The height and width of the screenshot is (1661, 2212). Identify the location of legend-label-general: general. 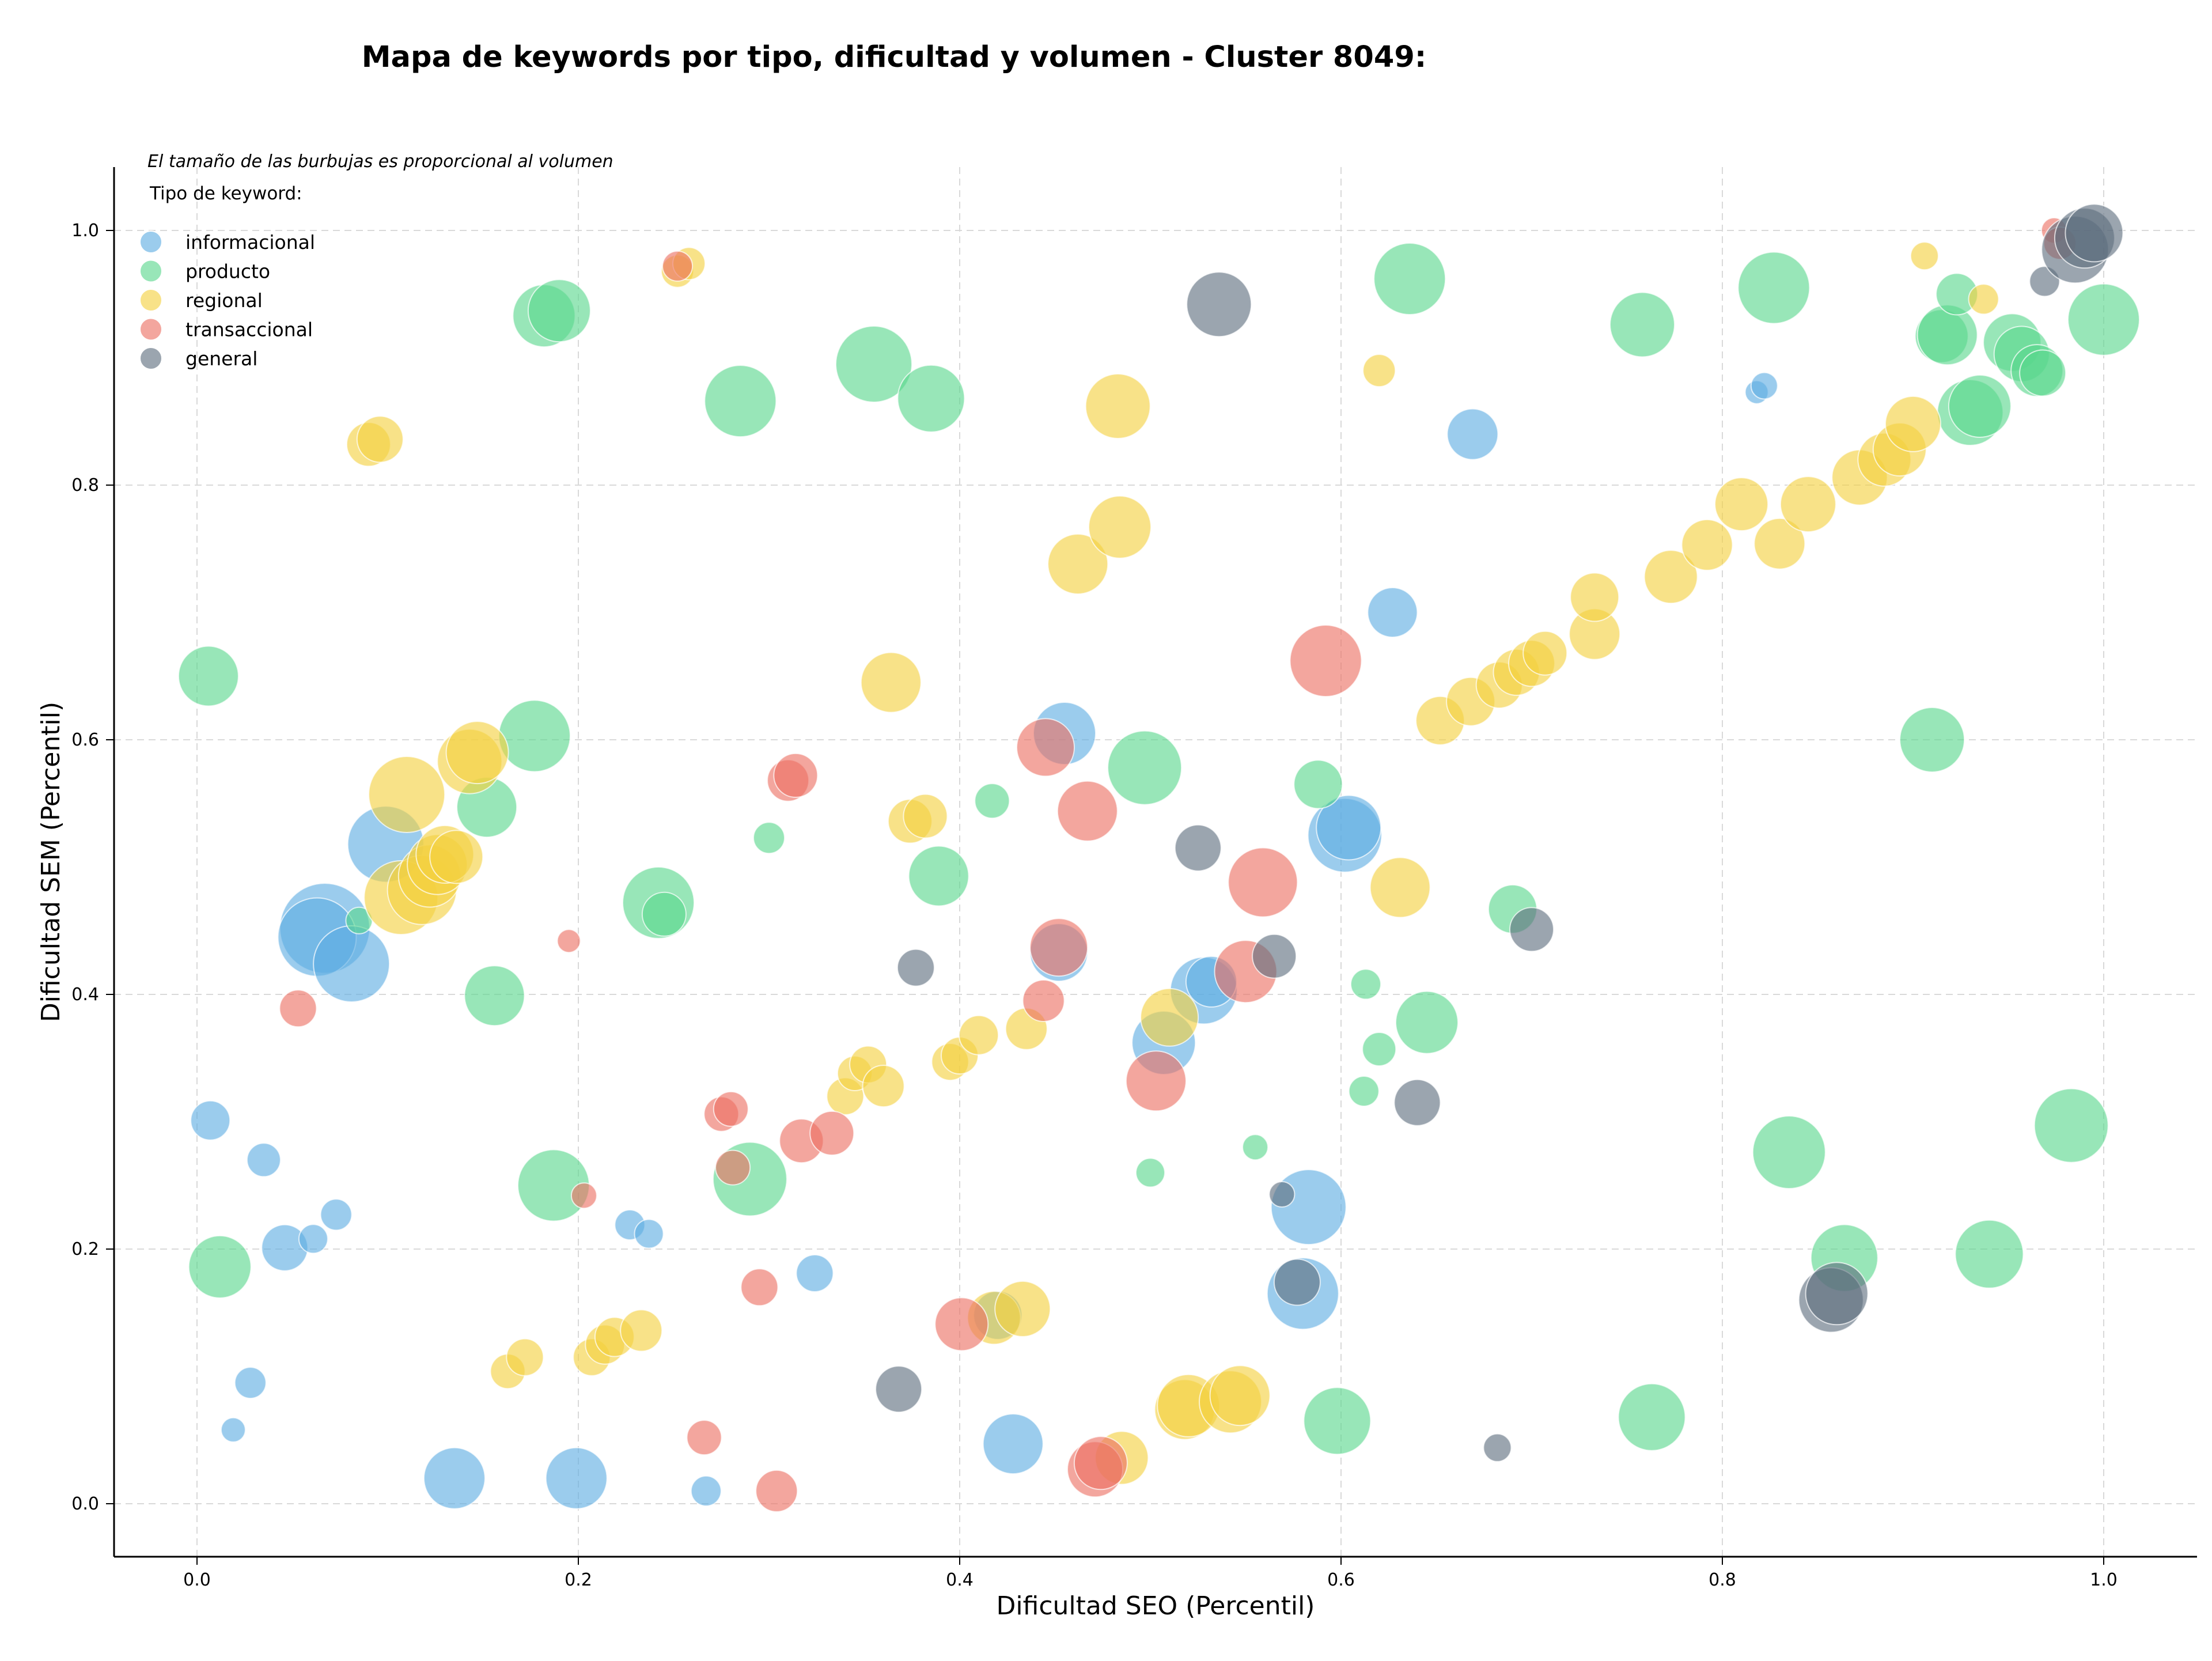
(221, 358).